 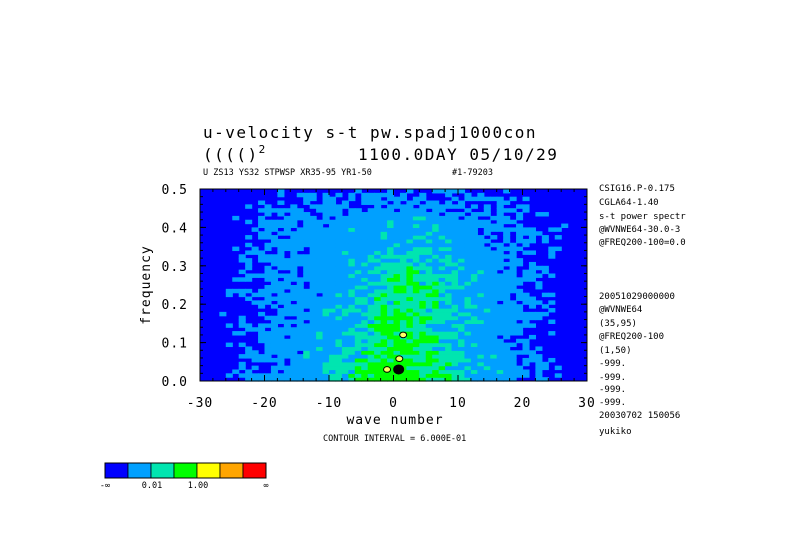 I want to click on colorbar-tick-label: 1.00, so click(x=198, y=486).